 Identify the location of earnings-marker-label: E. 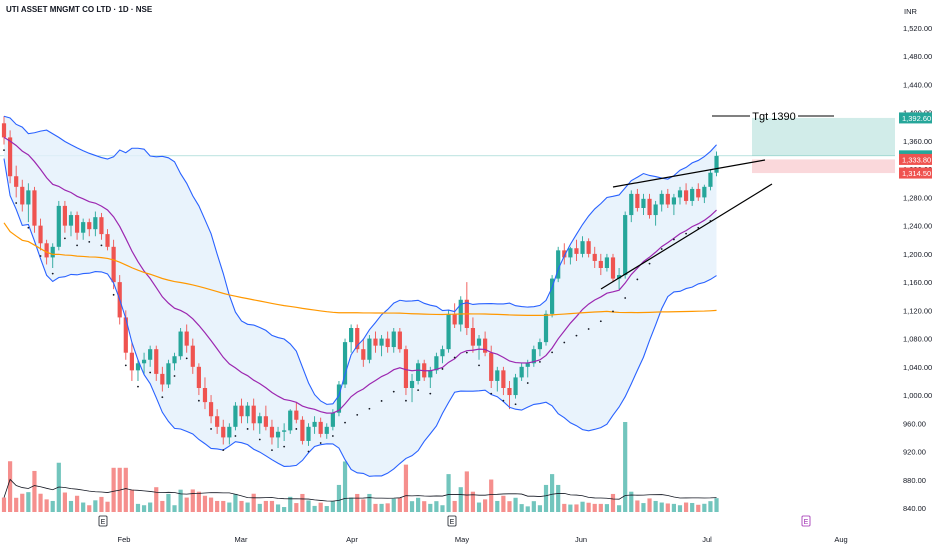
(806, 522).